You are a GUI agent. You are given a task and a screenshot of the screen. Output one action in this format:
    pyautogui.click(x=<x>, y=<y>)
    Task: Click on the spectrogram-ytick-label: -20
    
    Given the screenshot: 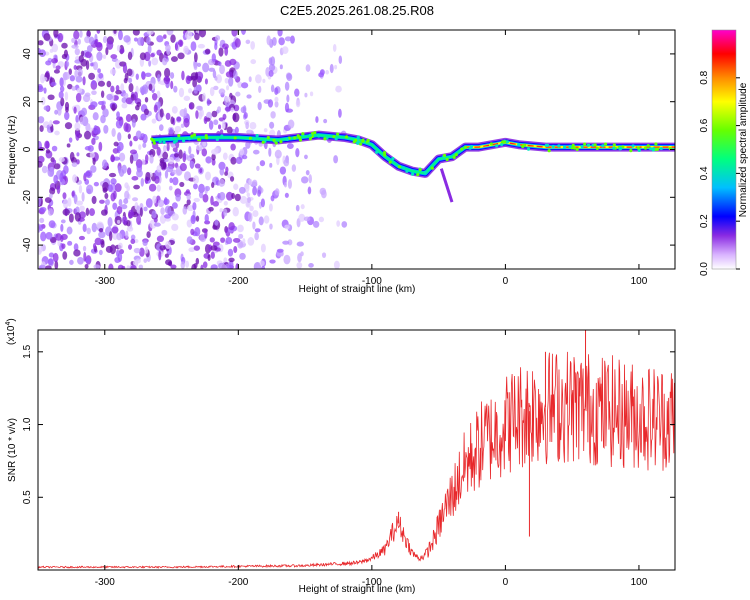 What is the action you would take?
    pyautogui.click(x=27, y=197)
    